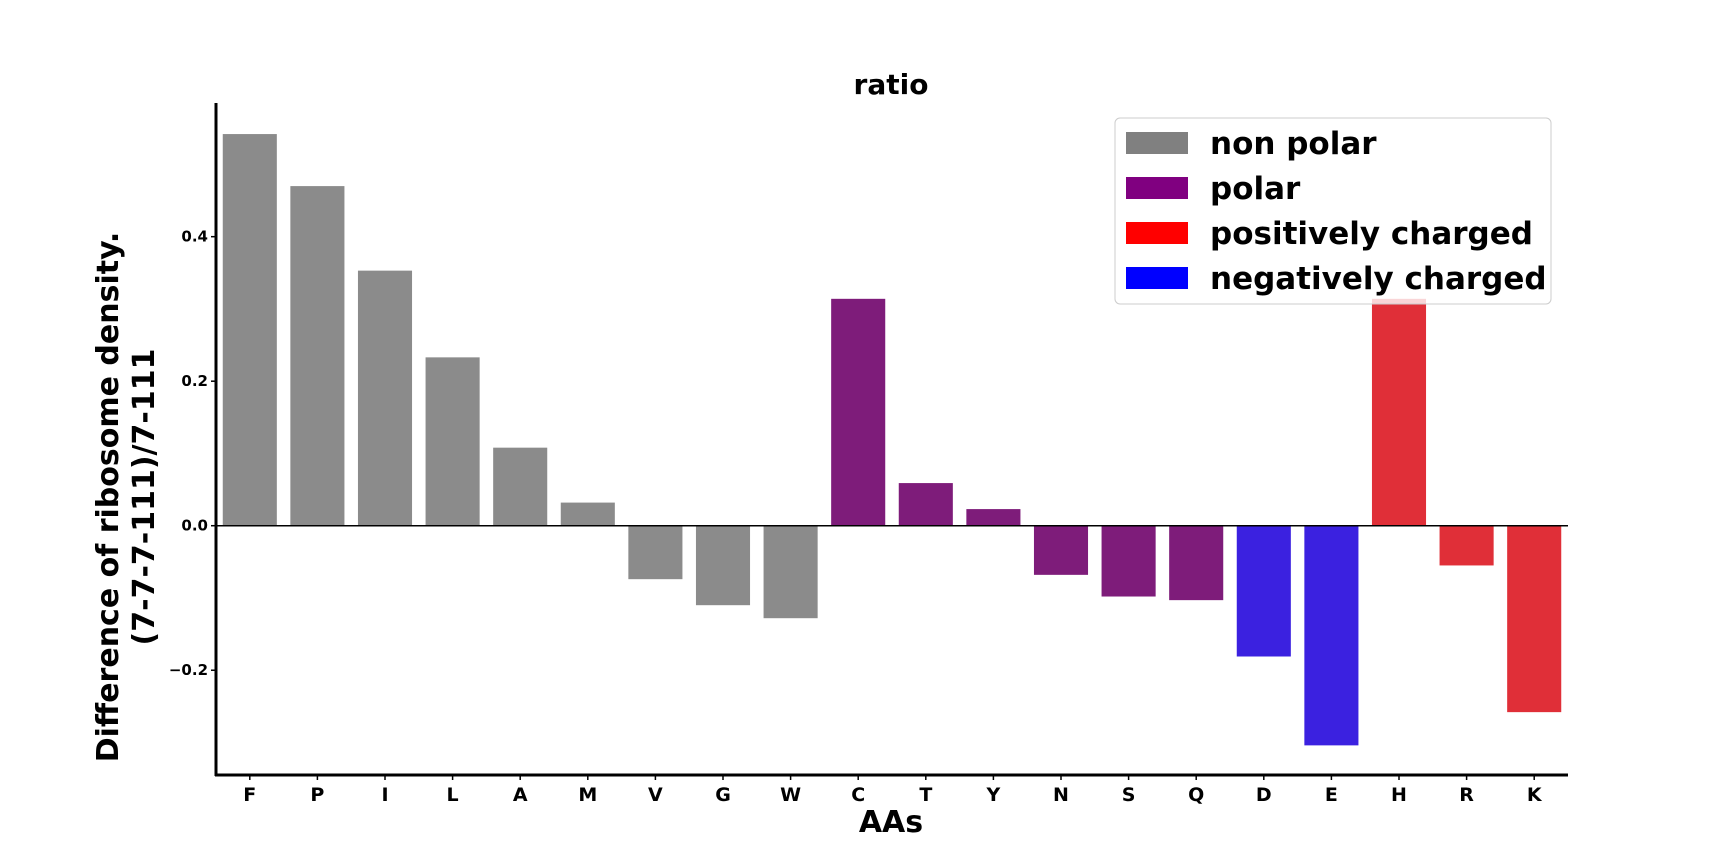 The image size is (1730, 858). I want to click on y-ticks: 0.4 0.2 0.0 −0.2, so click(192, 453).